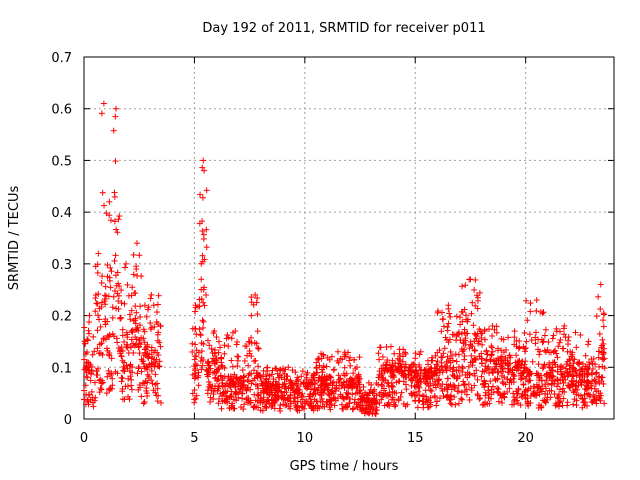  What do you see at coordinates (305, 438) in the screenshot?
I see `x-tick-label: 10` at bounding box center [305, 438].